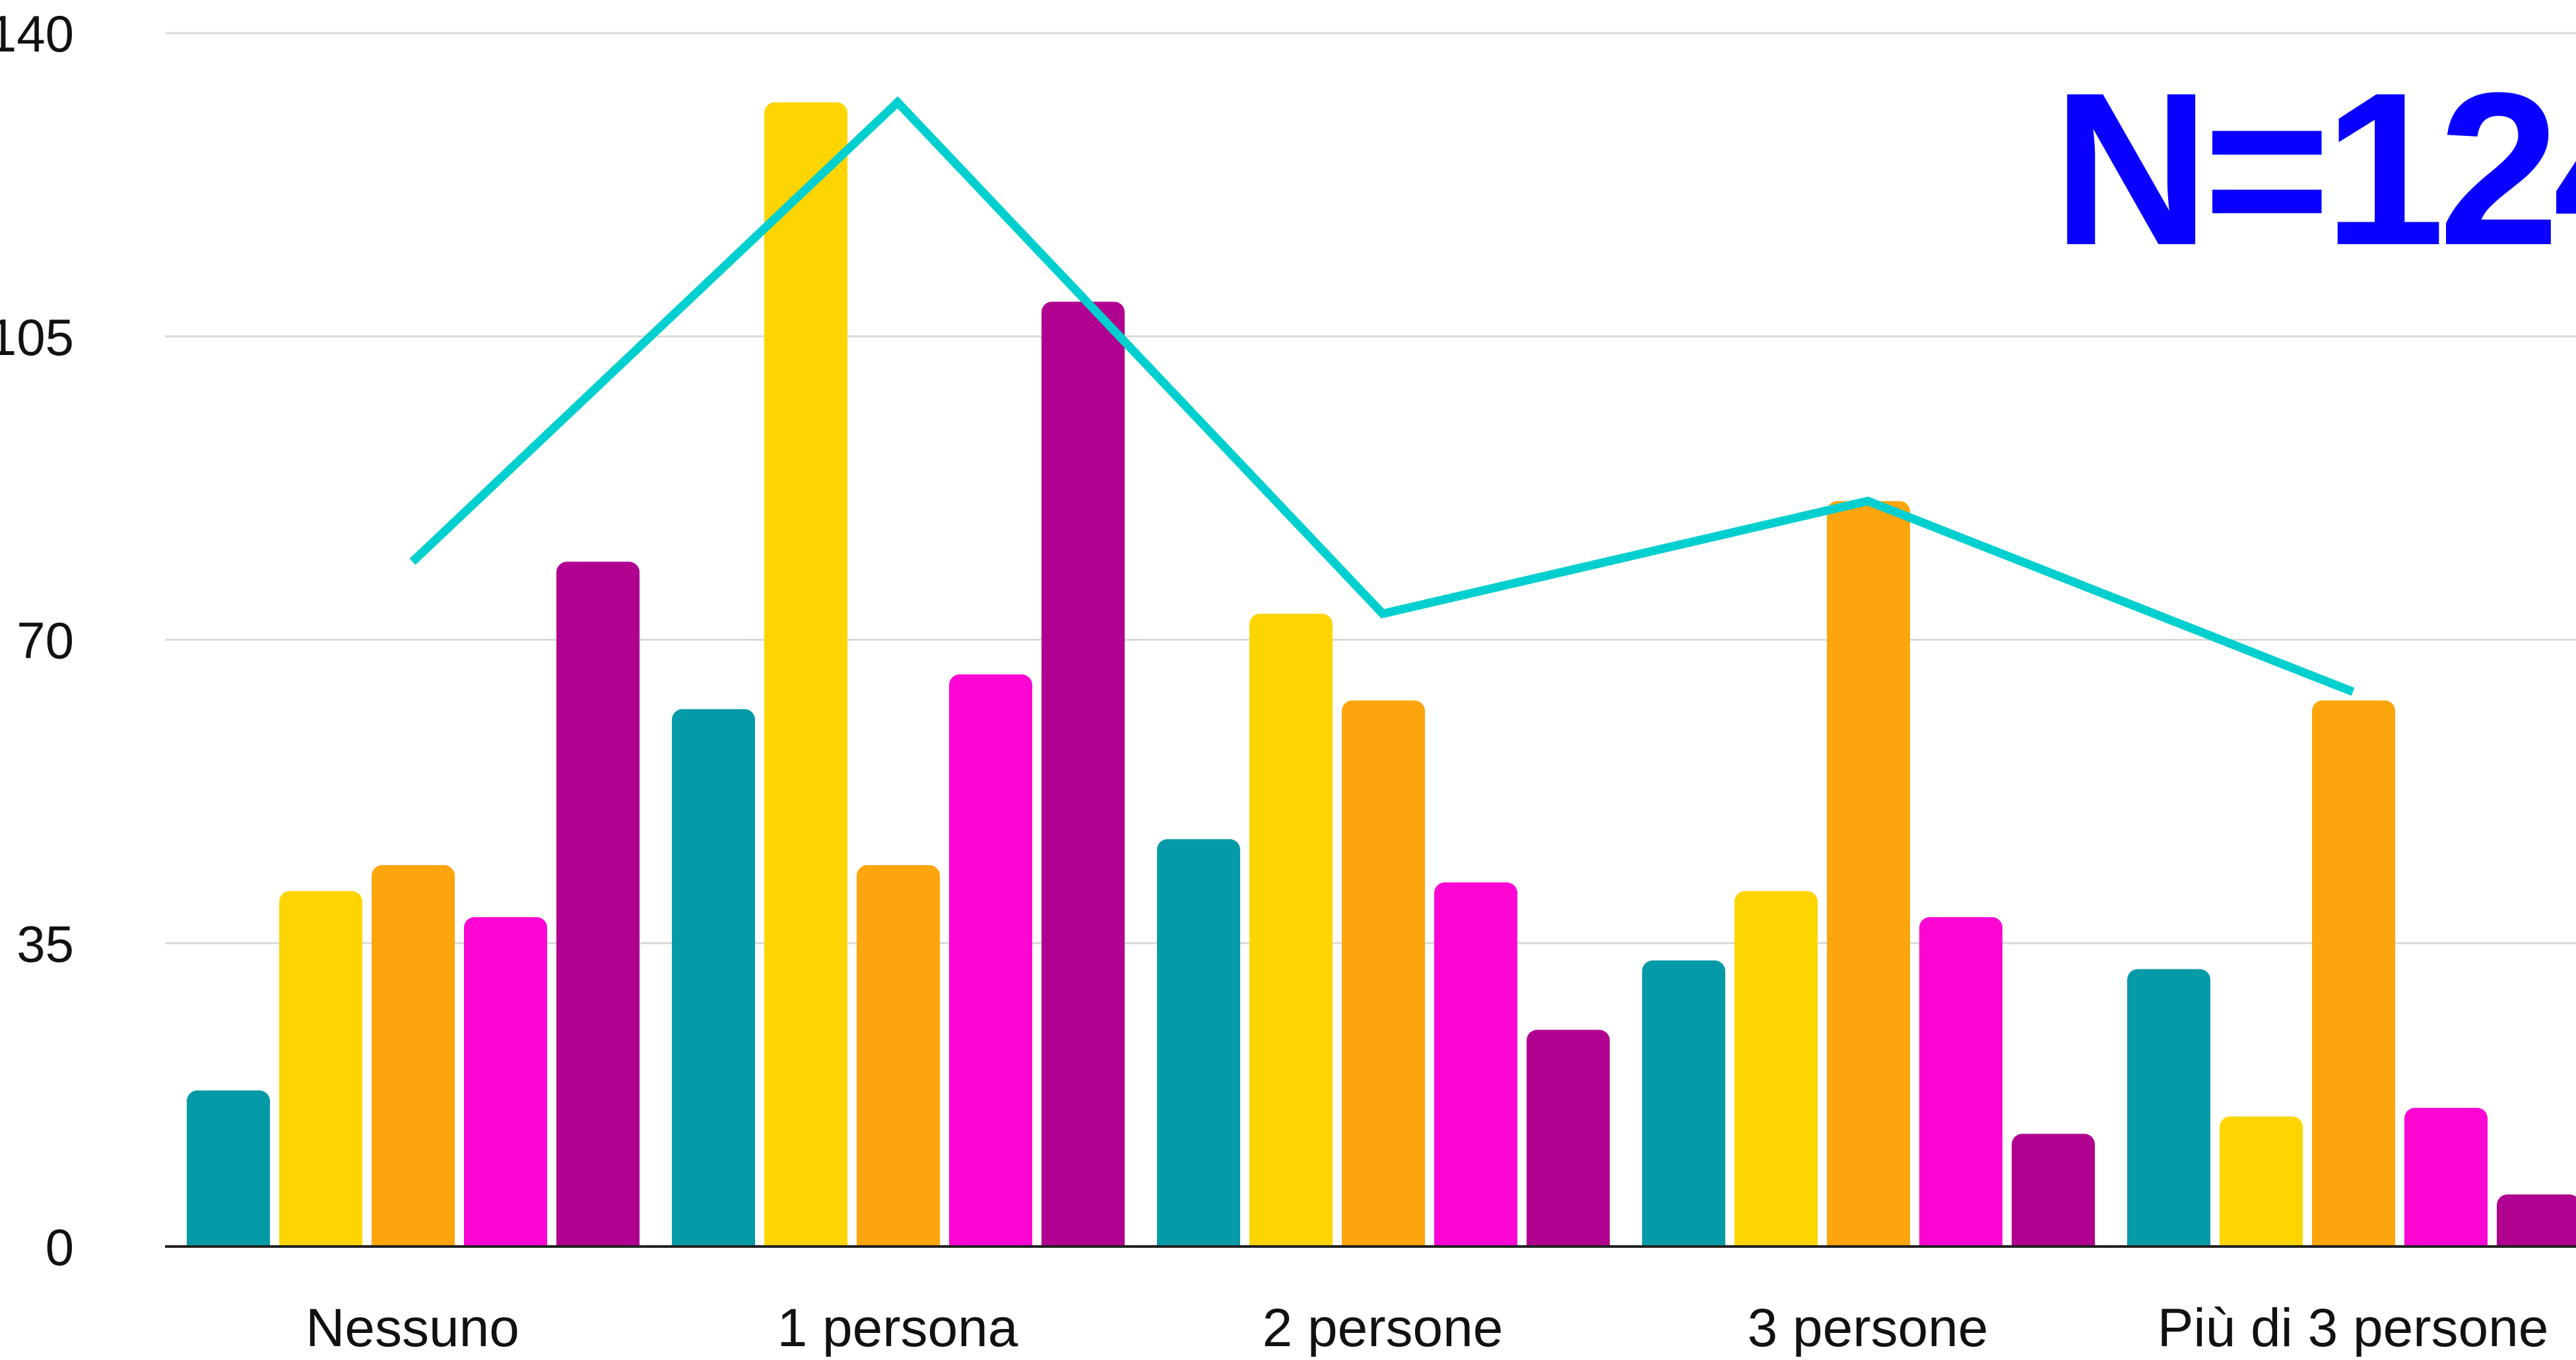 The height and width of the screenshot is (1360, 2576). Describe the element at coordinates (45, 944) in the screenshot. I see `y-tick-label: 35` at that location.